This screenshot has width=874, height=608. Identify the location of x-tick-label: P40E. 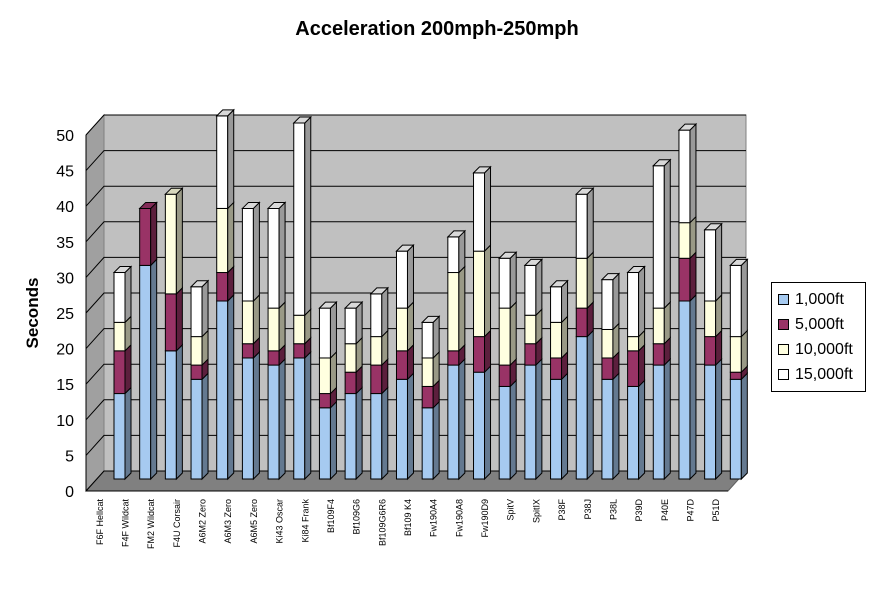
(665, 510).